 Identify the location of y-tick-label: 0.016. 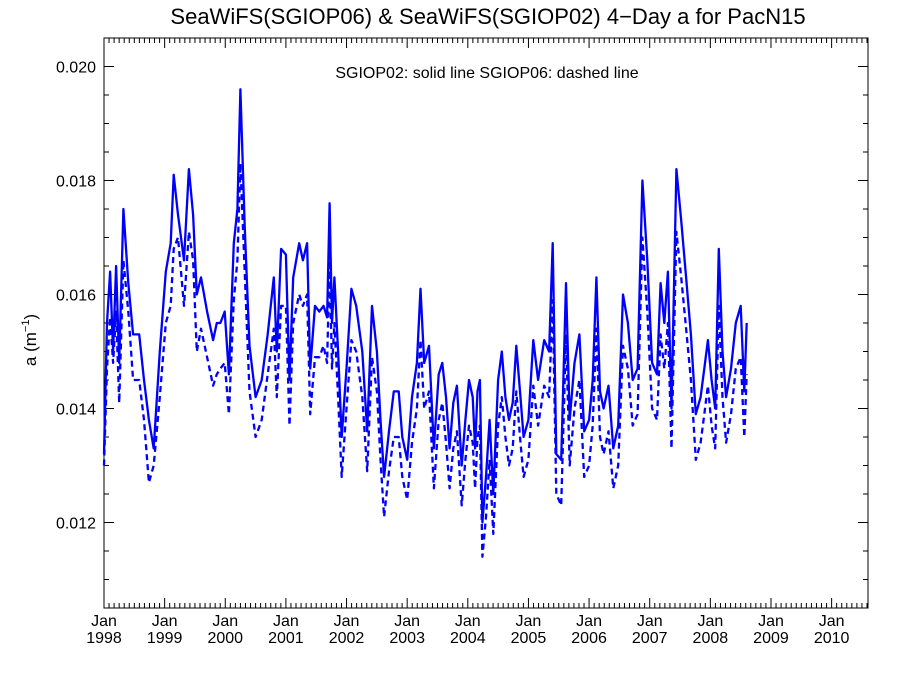
(76, 296).